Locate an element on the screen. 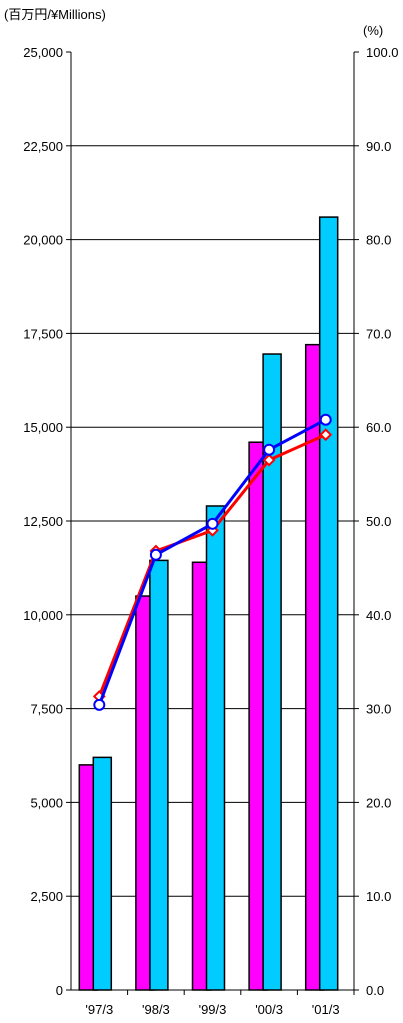  left-tick-label: 25,000 is located at coordinates (43, 52).